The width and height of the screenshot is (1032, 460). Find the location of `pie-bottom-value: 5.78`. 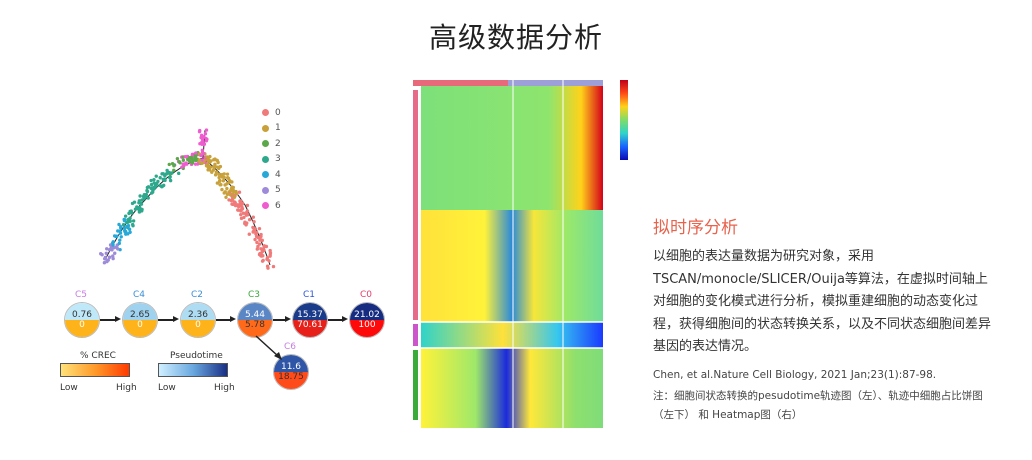

pie-bottom-value: 5.78 is located at coordinates (255, 328).